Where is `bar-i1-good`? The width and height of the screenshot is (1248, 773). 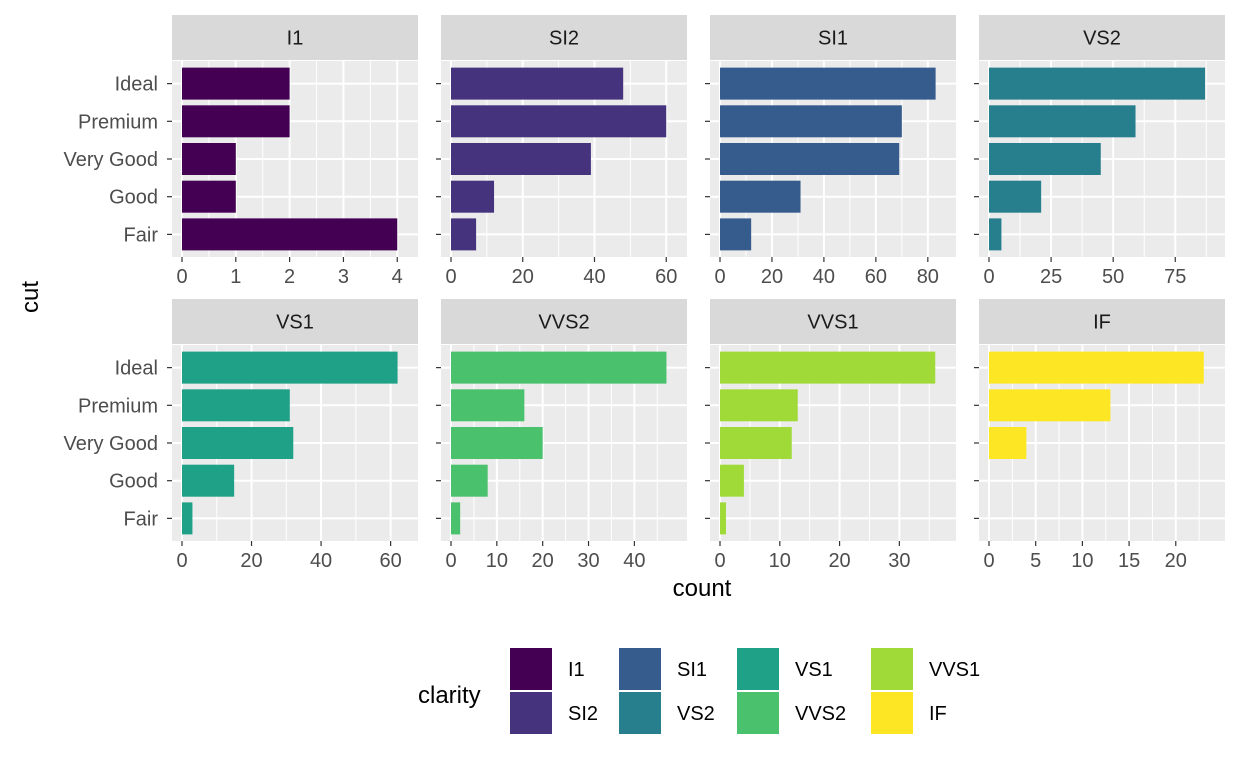 bar-i1-good is located at coordinates (209, 196).